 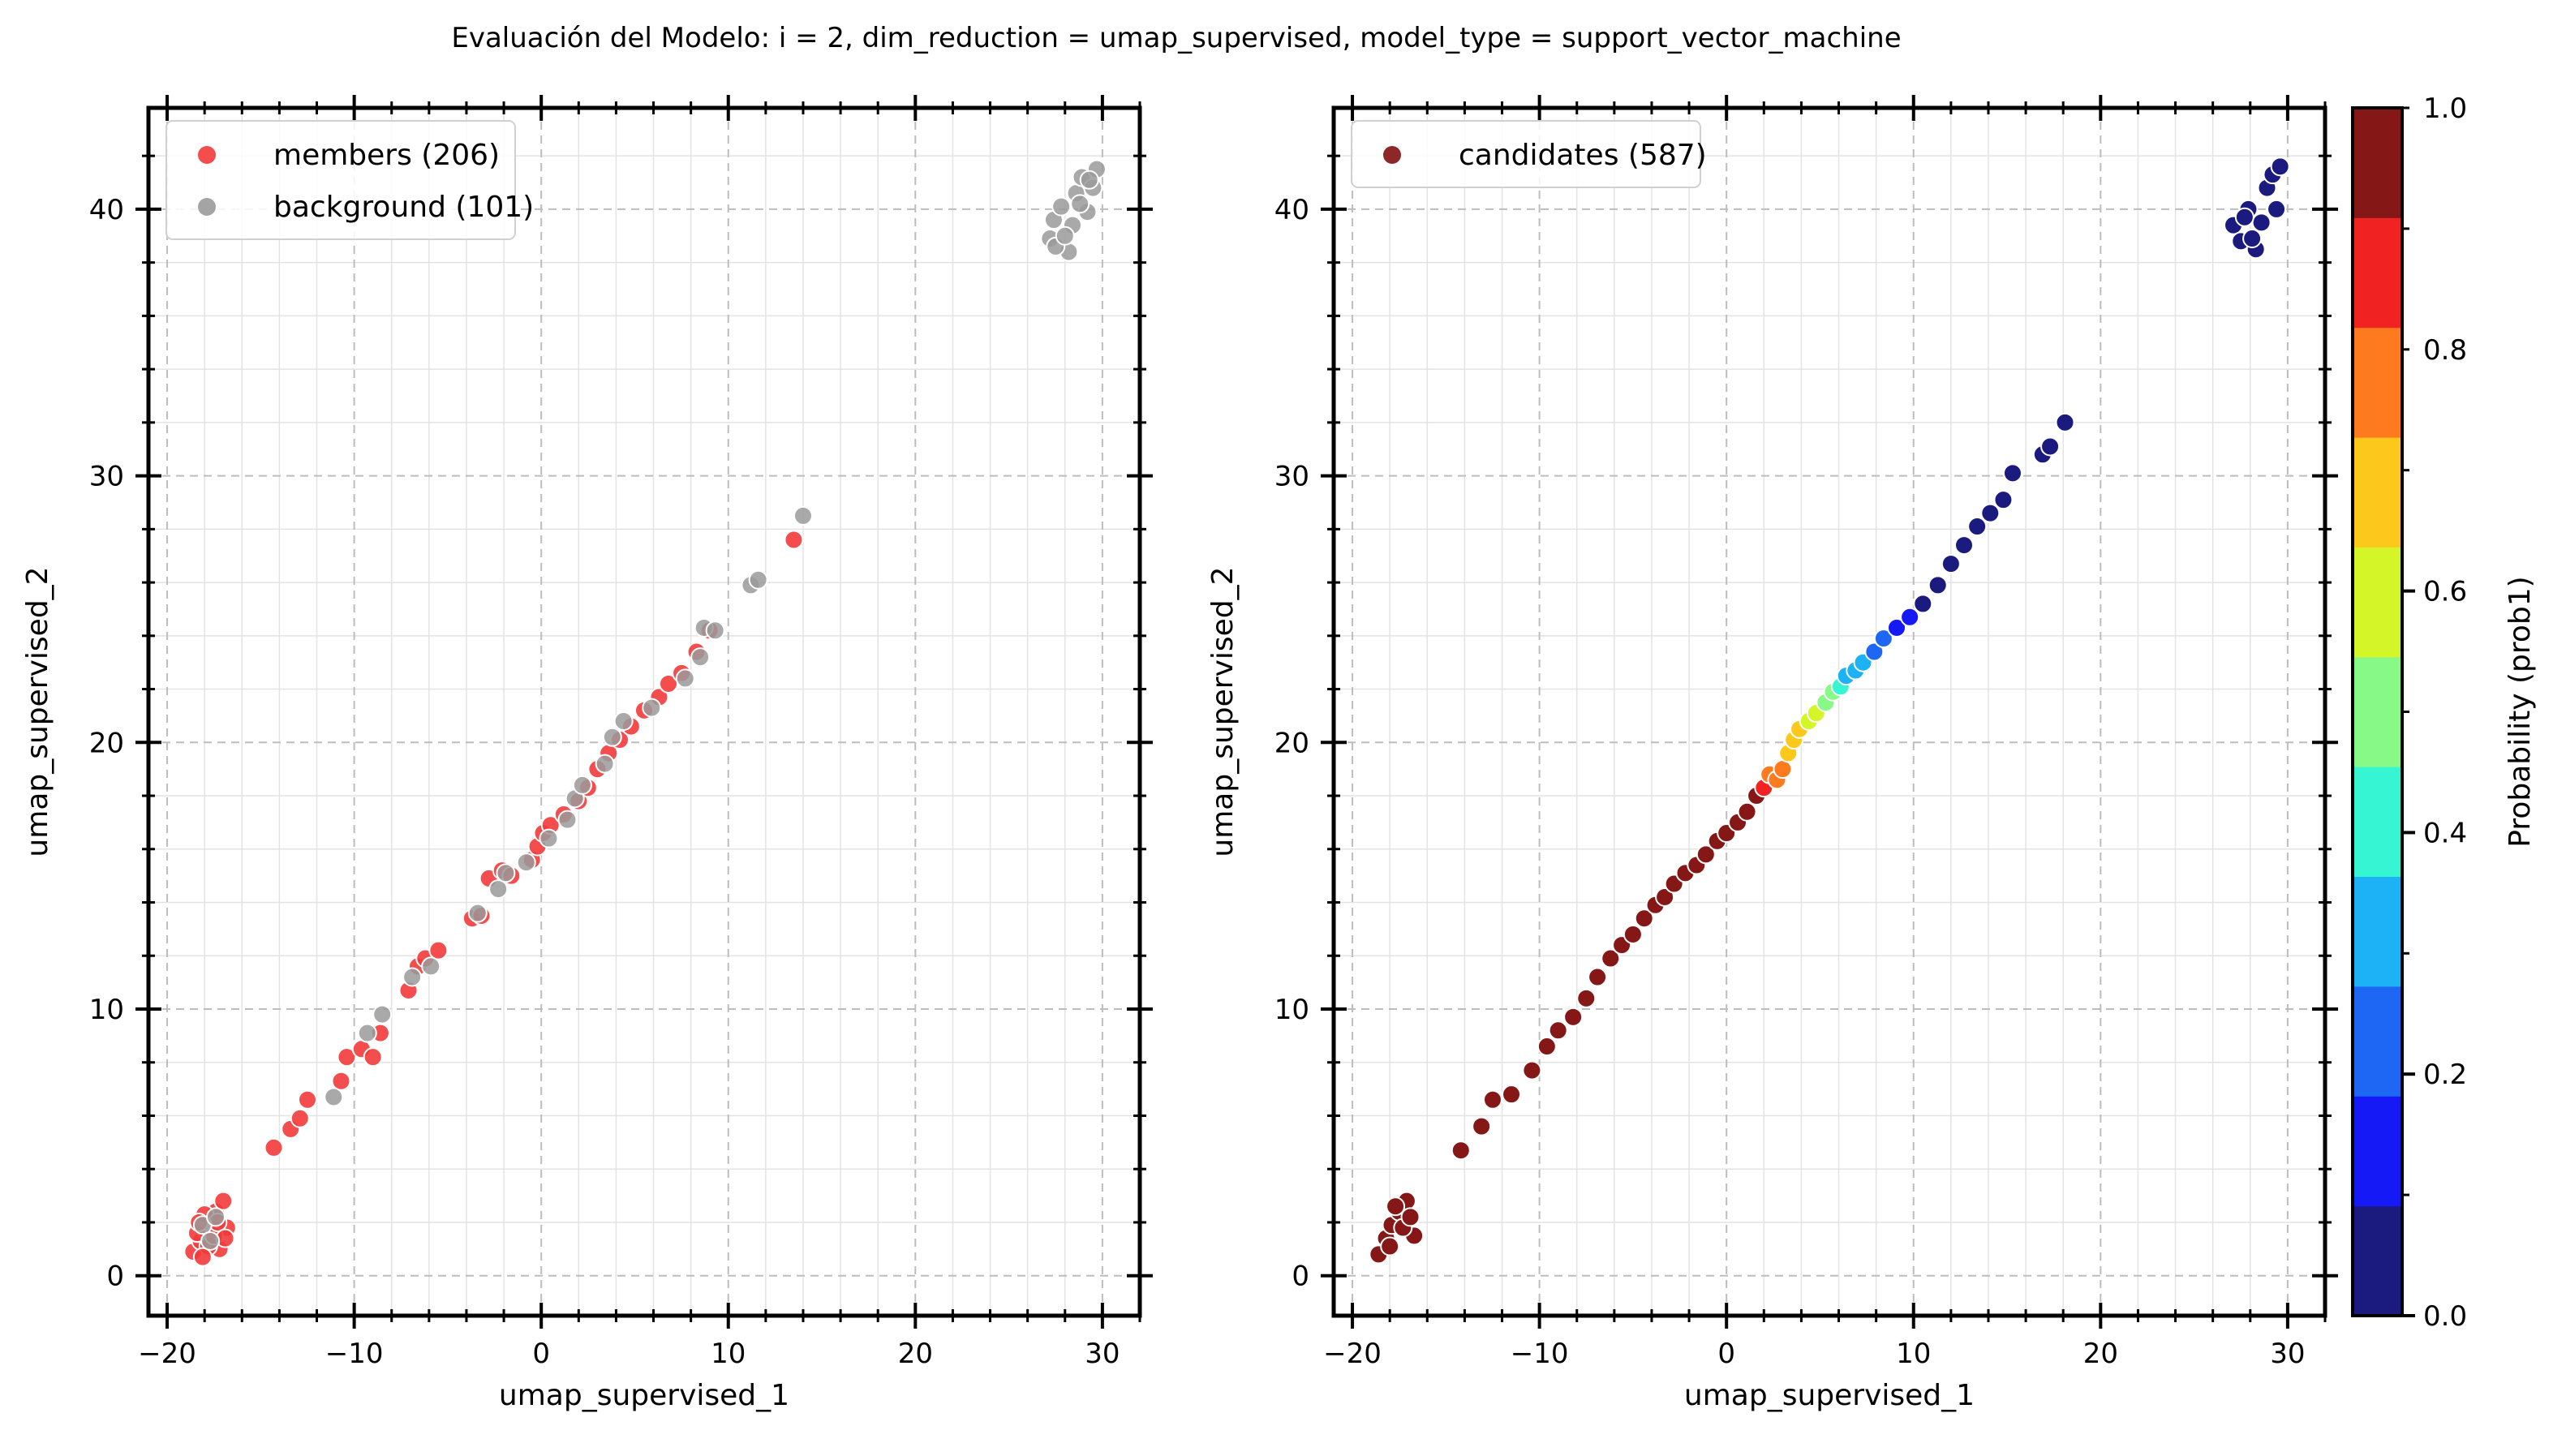 What do you see at coordinates (115, 1277) in the screenshot?
I see `panel-0-y-tick-label: 0` at bounding box center [115, 1277].